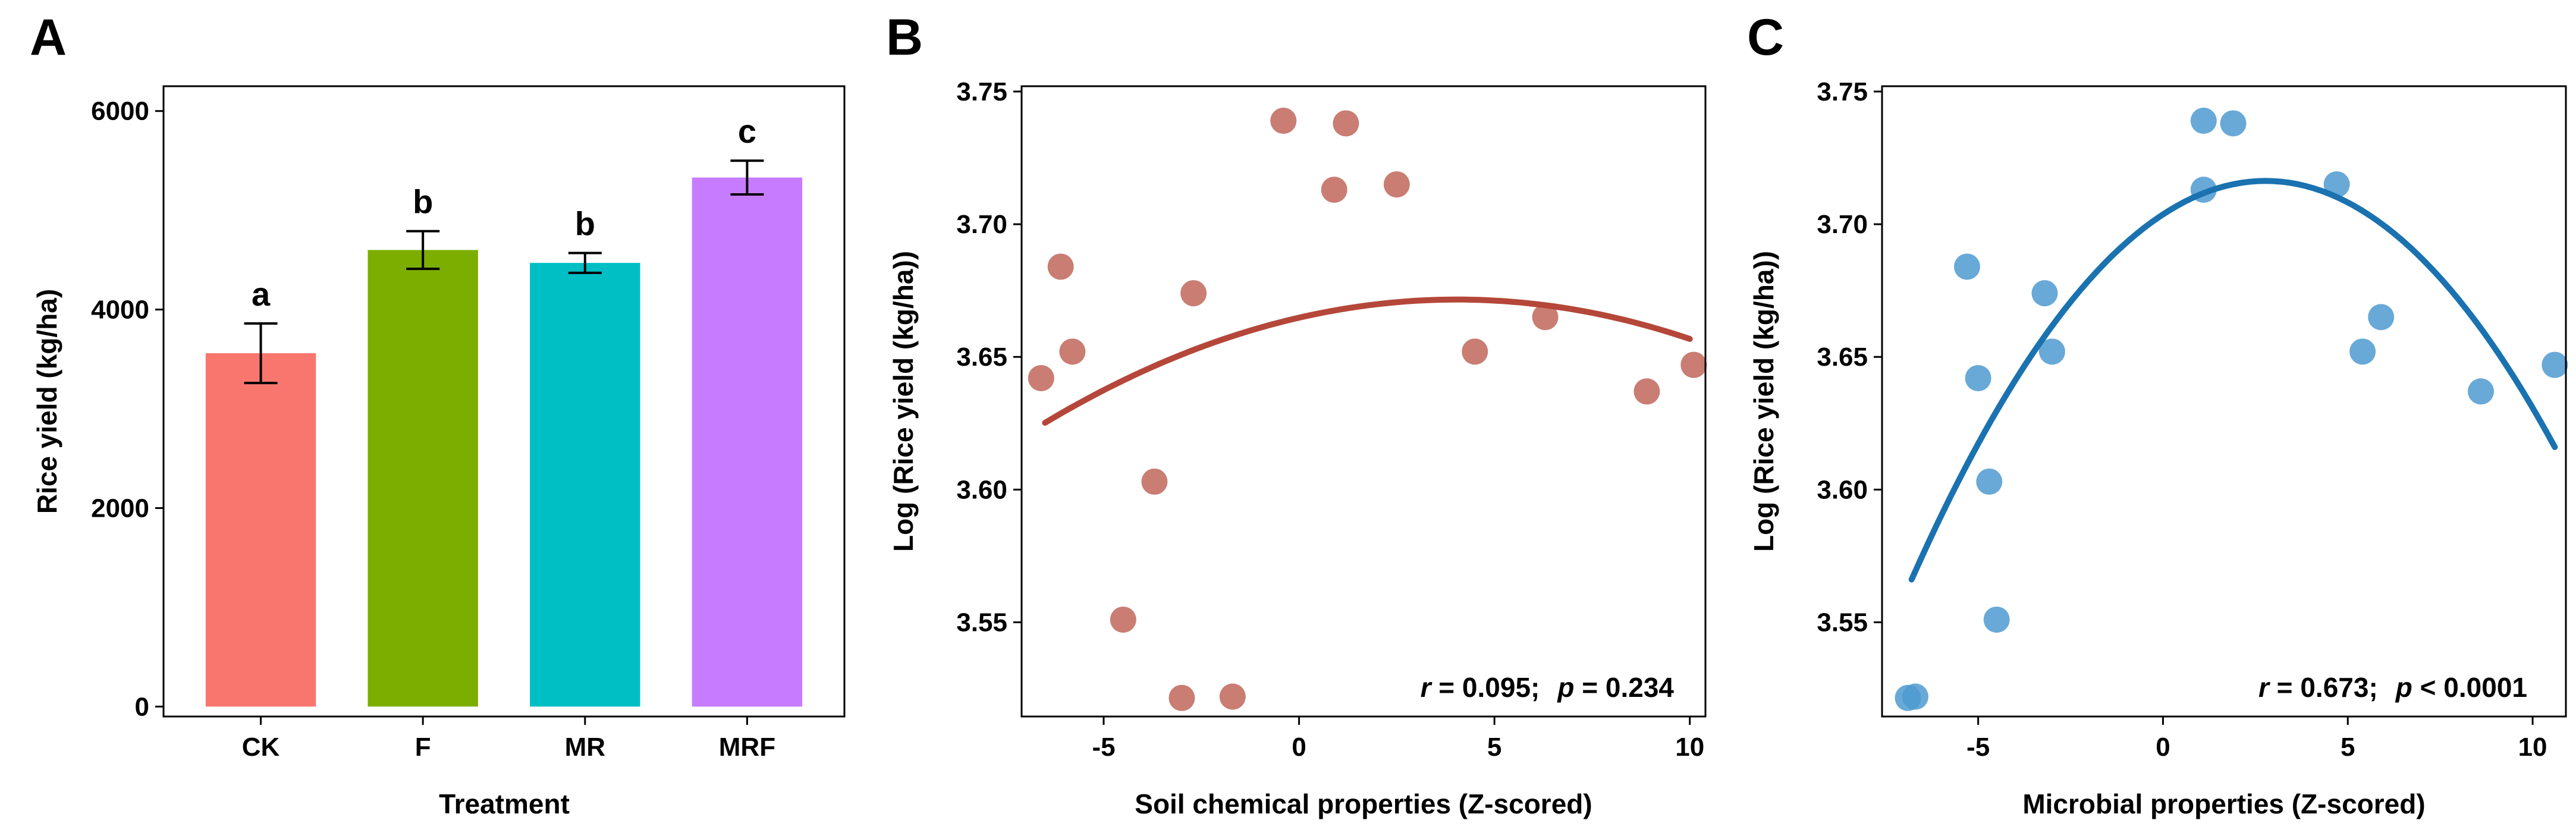  Describe the element at coordinates (120, 310) in the screenshot. I see `y-tick-label: 4000` at that location.